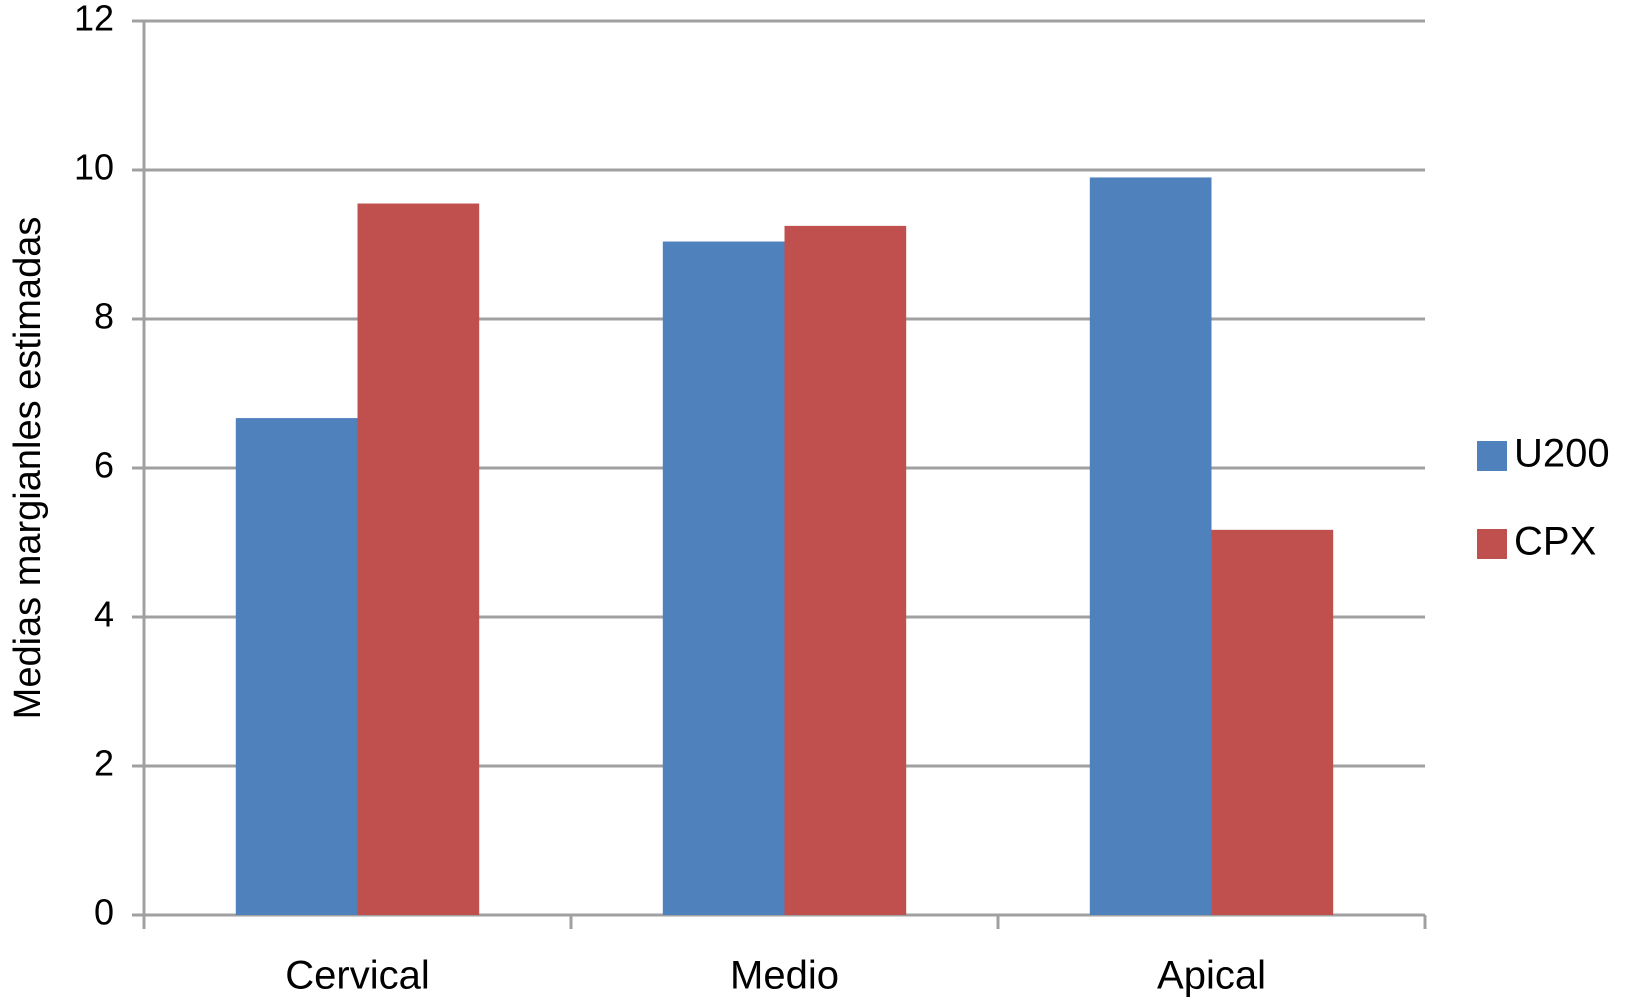 The width and height of the screenshot is (1631, 1008). I want to click on y-tick-label: 4, so click(104, 614).